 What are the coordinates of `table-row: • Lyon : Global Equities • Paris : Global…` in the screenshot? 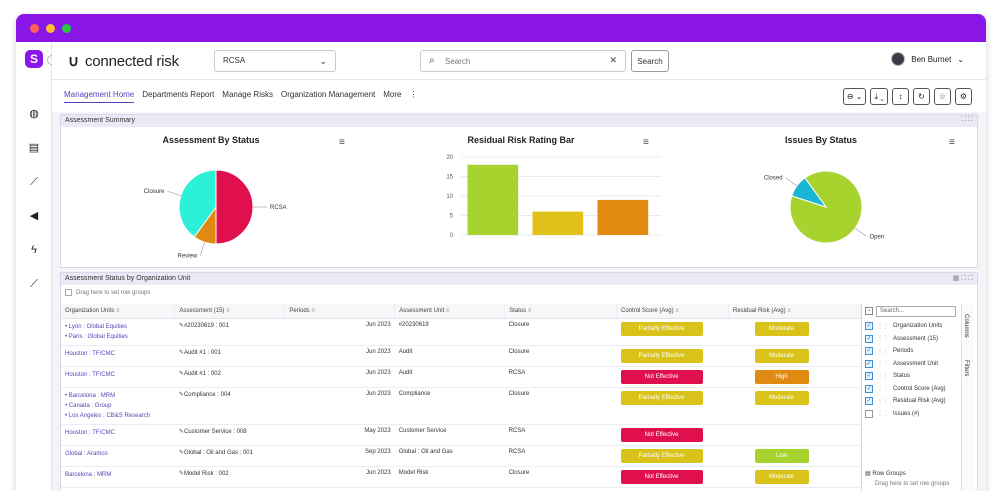 It's located at (461, 332).